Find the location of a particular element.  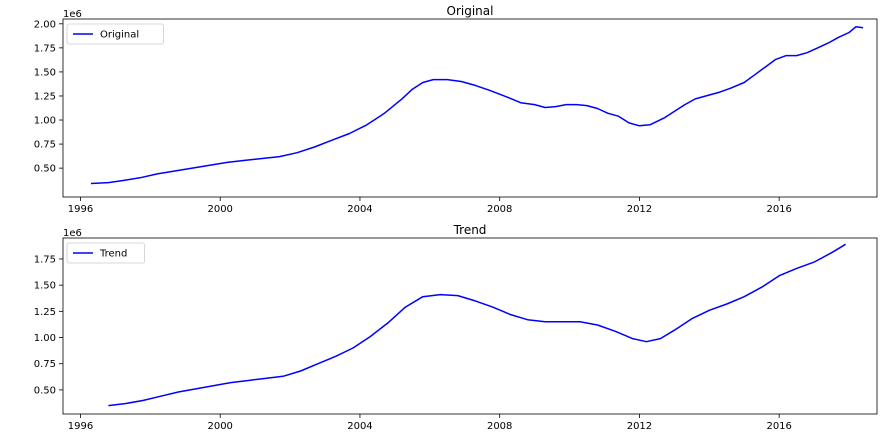

legend-label: Trend is located at coordinates (113, 254).